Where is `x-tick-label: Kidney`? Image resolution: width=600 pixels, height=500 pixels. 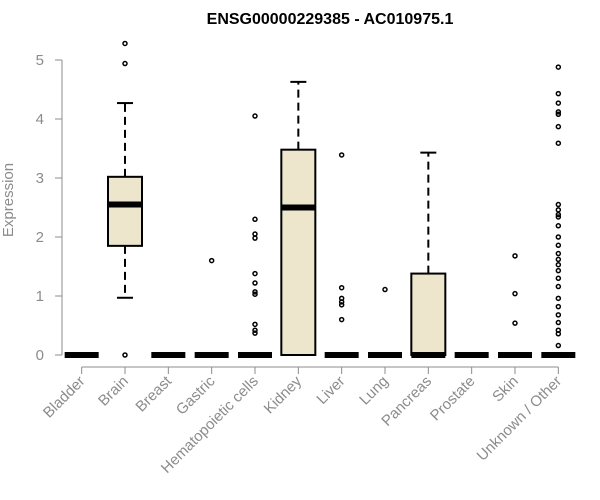
x-tick-label: Kidney is located at coordinates (283, 394).